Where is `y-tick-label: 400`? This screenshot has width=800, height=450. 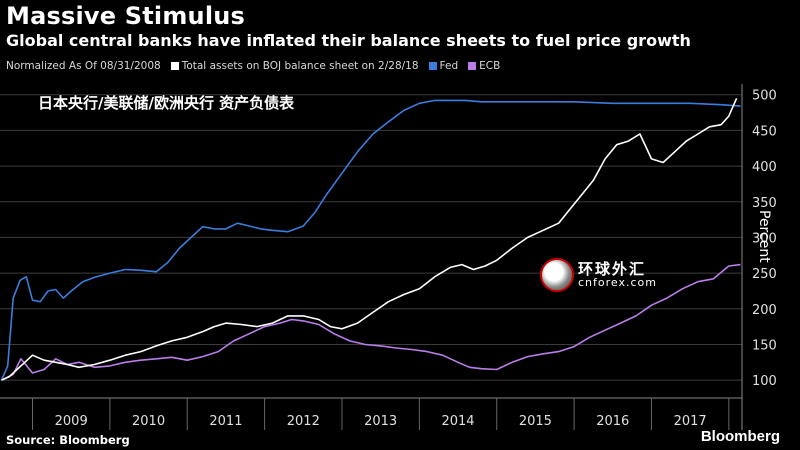 y-tick-label: 400 is located at coordinates (764, 167).